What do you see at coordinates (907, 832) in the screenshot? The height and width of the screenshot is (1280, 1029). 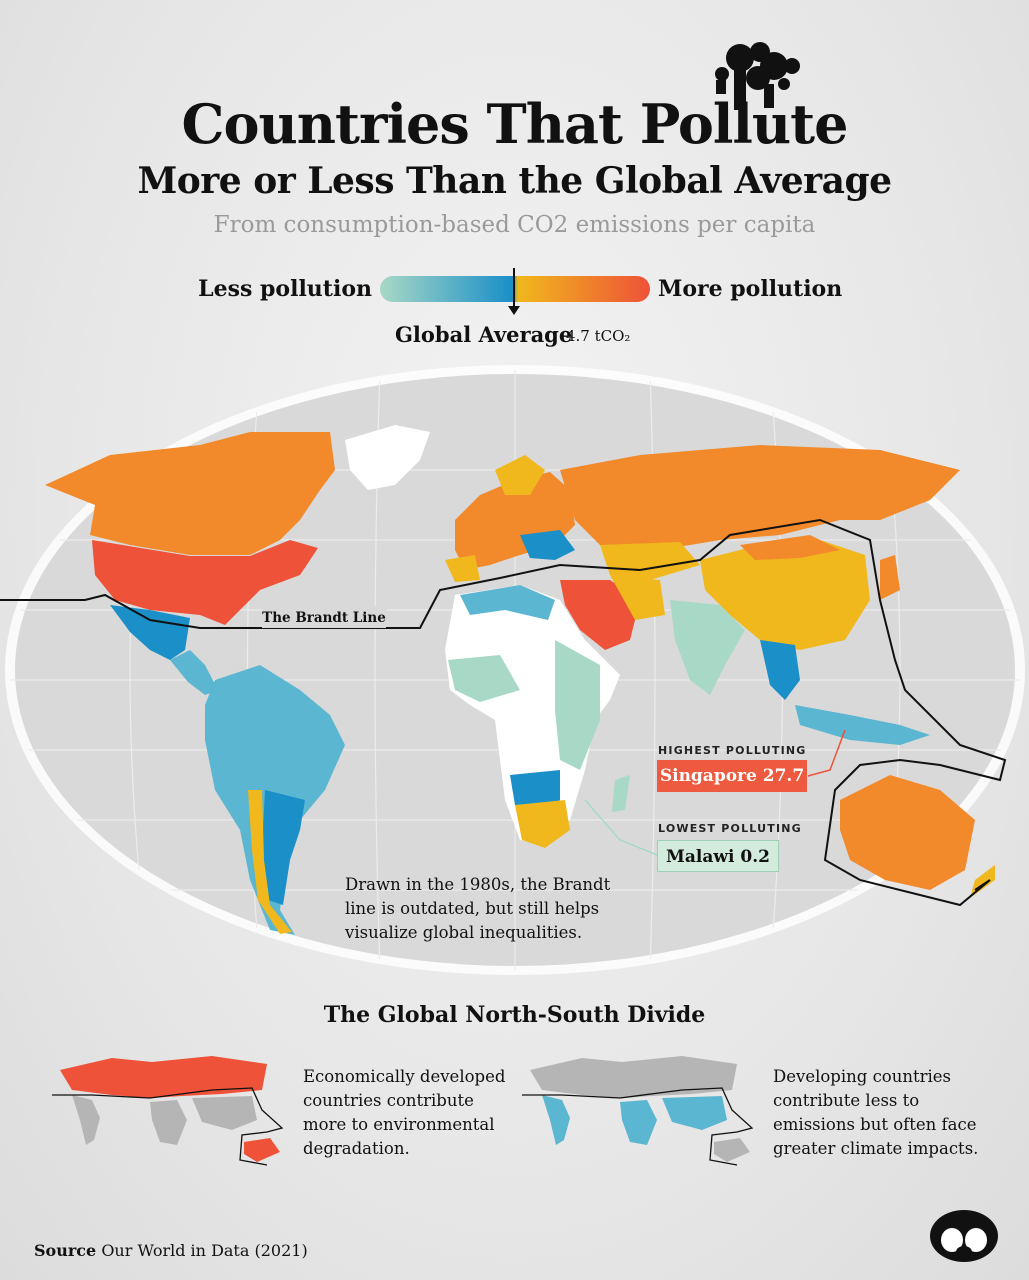 I see `region-australia` at bounding box center [907, 832].